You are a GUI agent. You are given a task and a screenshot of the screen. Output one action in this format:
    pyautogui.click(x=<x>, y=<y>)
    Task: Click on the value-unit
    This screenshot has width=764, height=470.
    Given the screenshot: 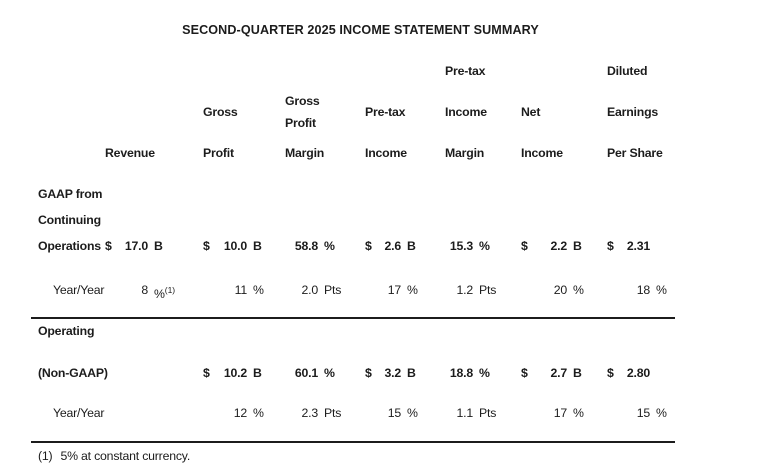 What is the action you would take?
    pyautogui.click(x=151, y=413)
    